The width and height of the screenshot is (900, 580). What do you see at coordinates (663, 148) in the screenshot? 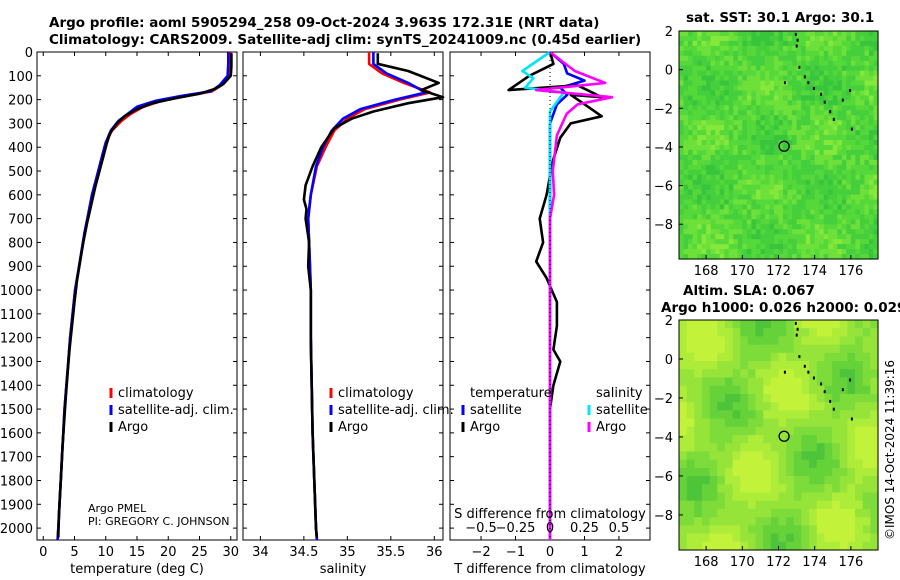
I see `sst_map-ytick-label: −4` at bounding box center [663, 148].